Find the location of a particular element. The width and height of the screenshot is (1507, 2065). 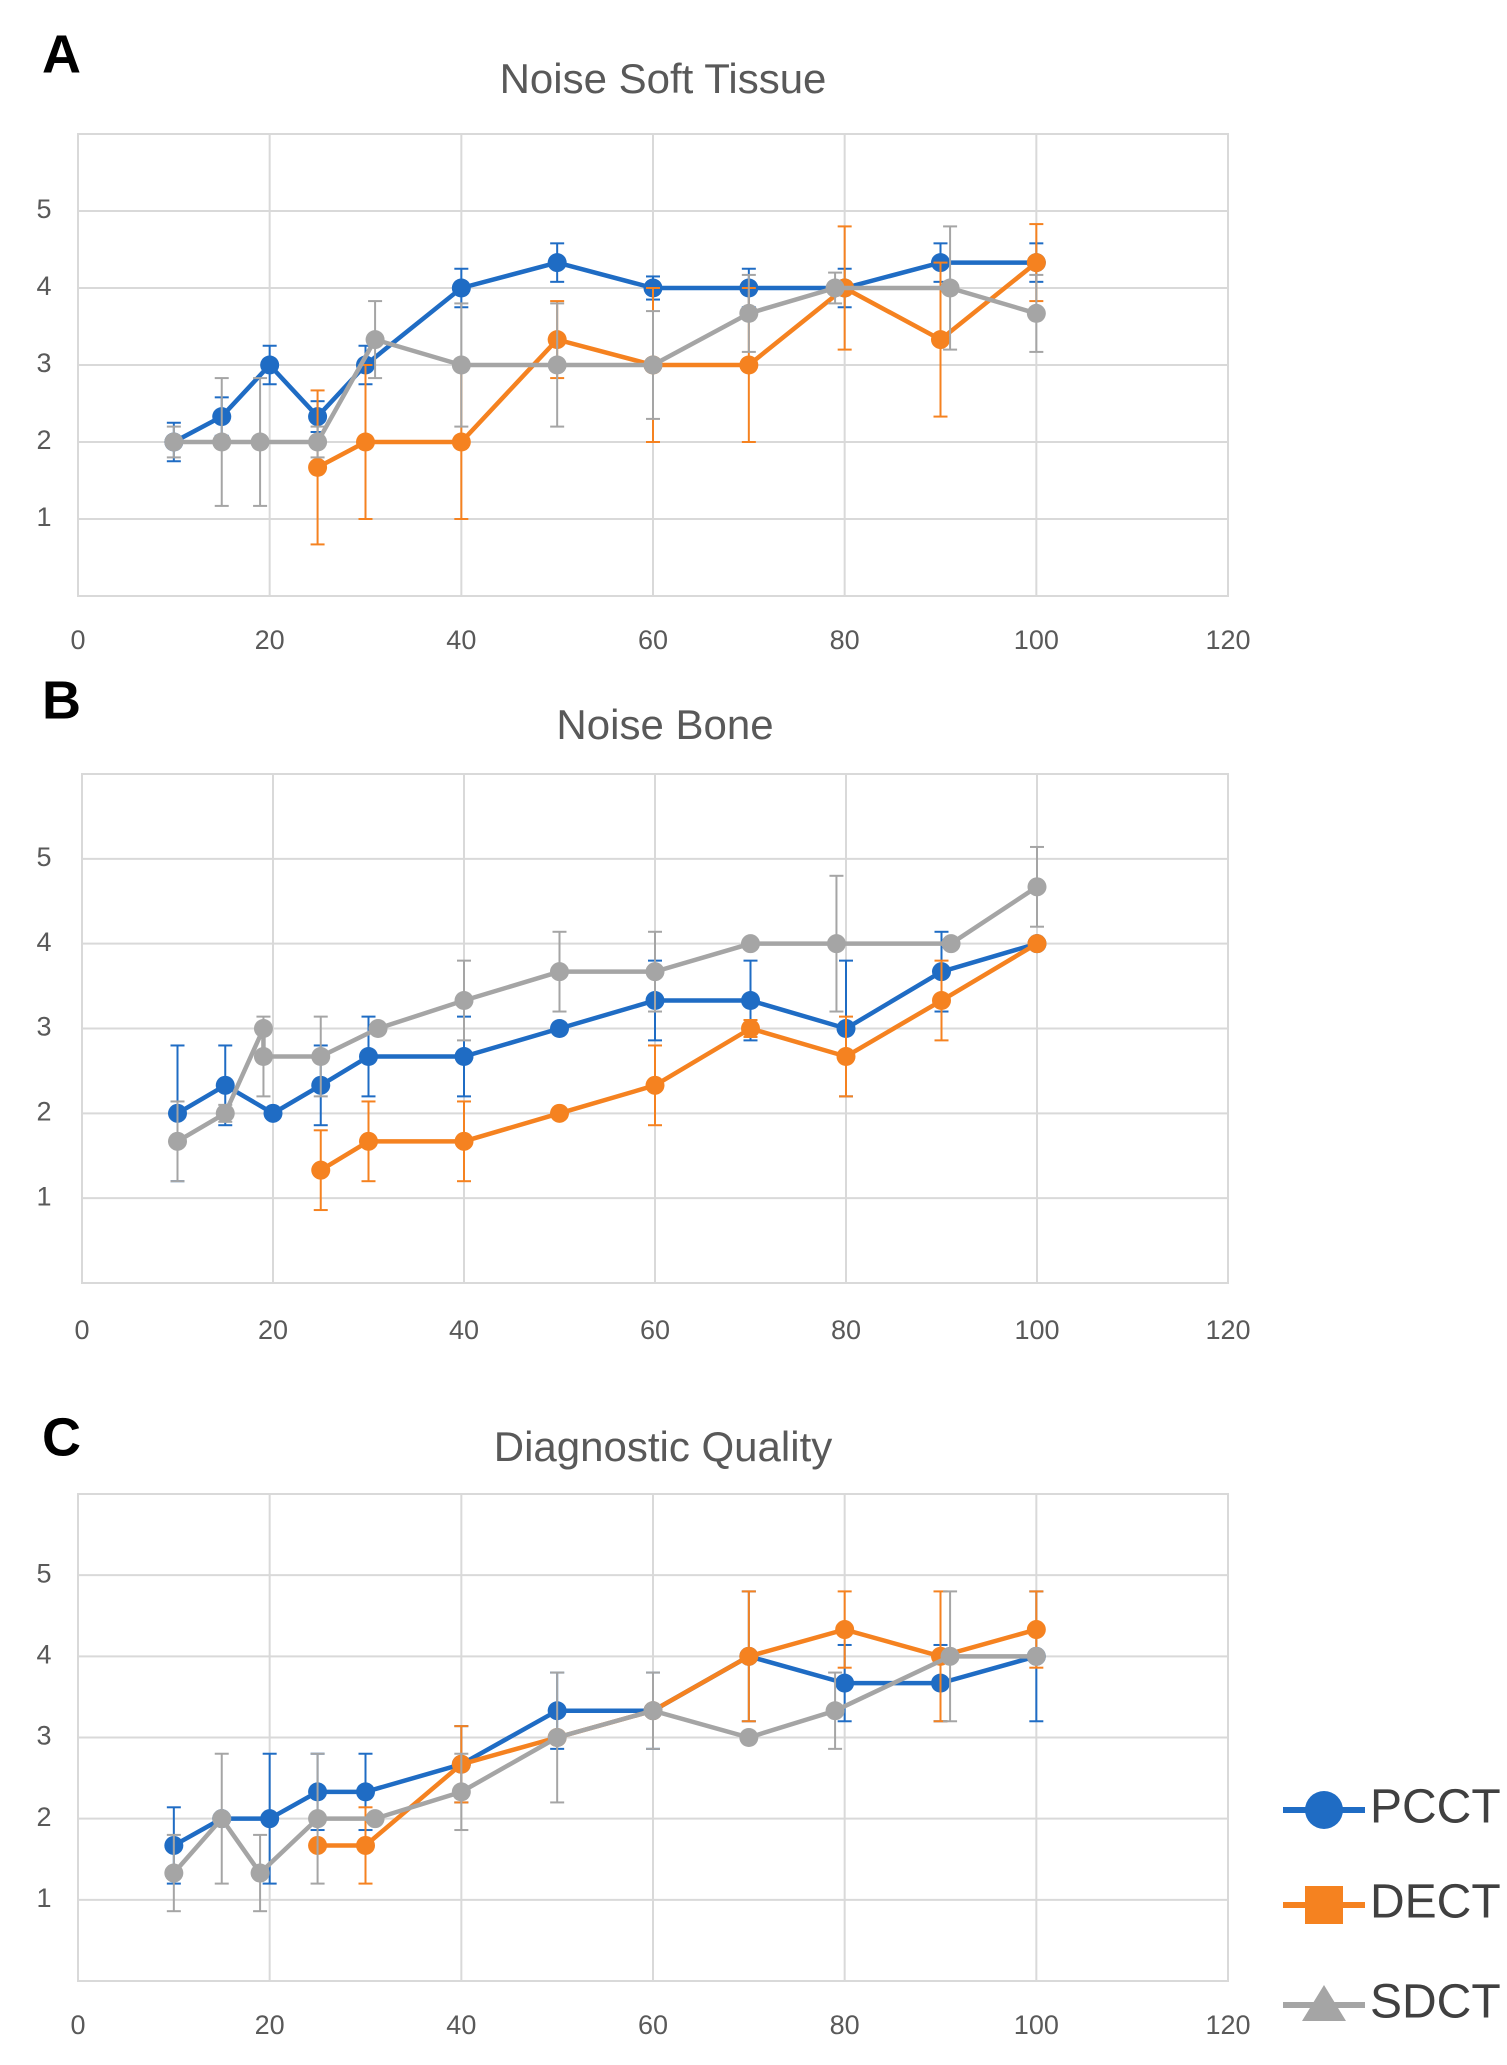

chart-title: Diagnostic Quality is located at coordinates (663, 1446).